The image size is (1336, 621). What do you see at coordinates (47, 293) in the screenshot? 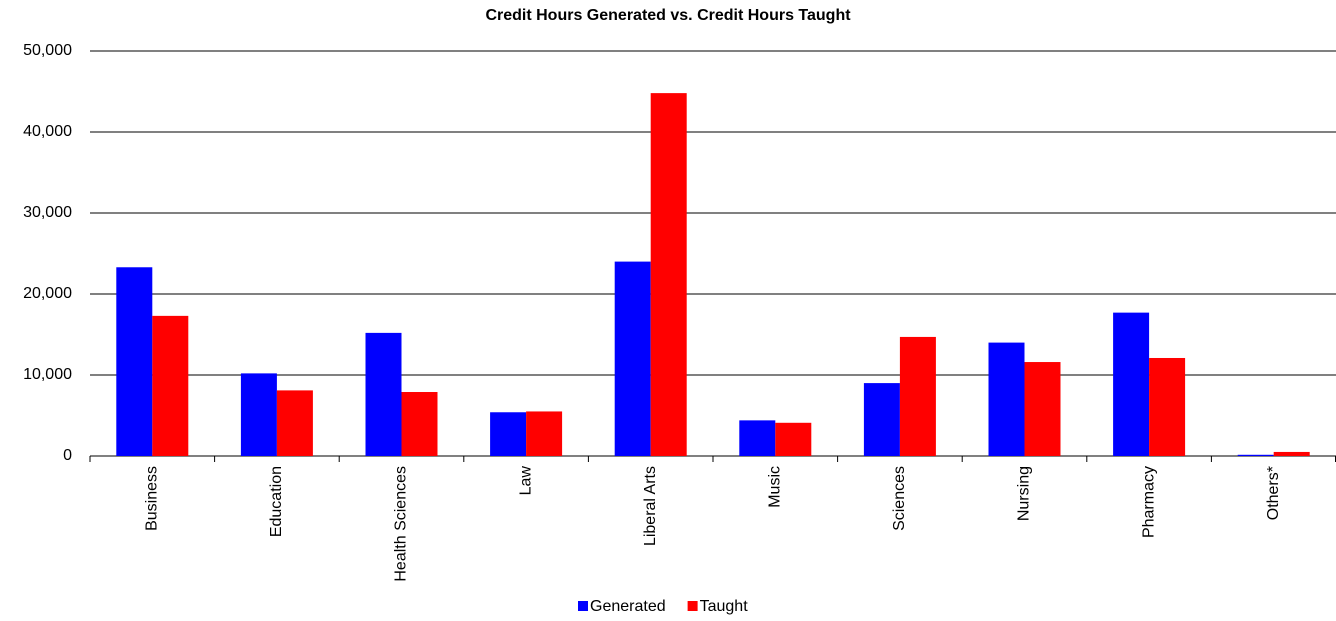
I see `y-tick-label: 20,000` at bounding box center [47, 293].